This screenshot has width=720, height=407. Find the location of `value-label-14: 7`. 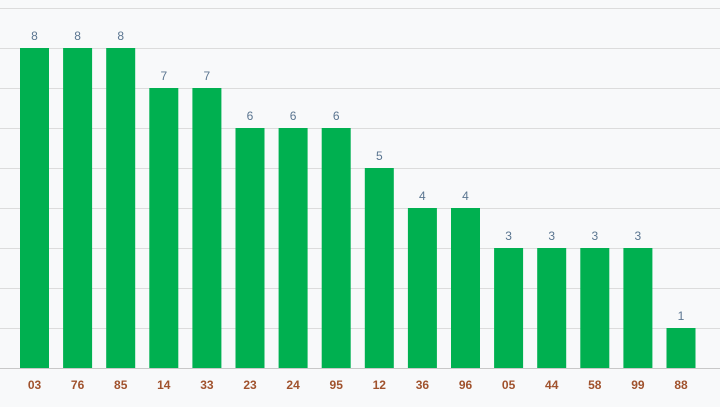

value-label-14: 7 is located at coordinates (163, 76).